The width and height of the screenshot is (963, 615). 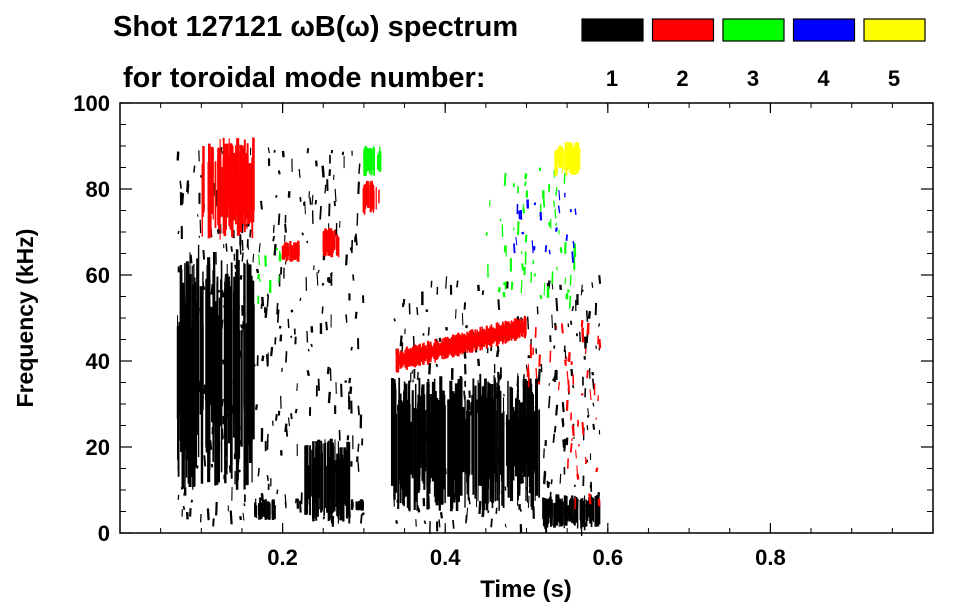 I want to click on legend-label-mode-5: 5, so click(x=894, y=78).